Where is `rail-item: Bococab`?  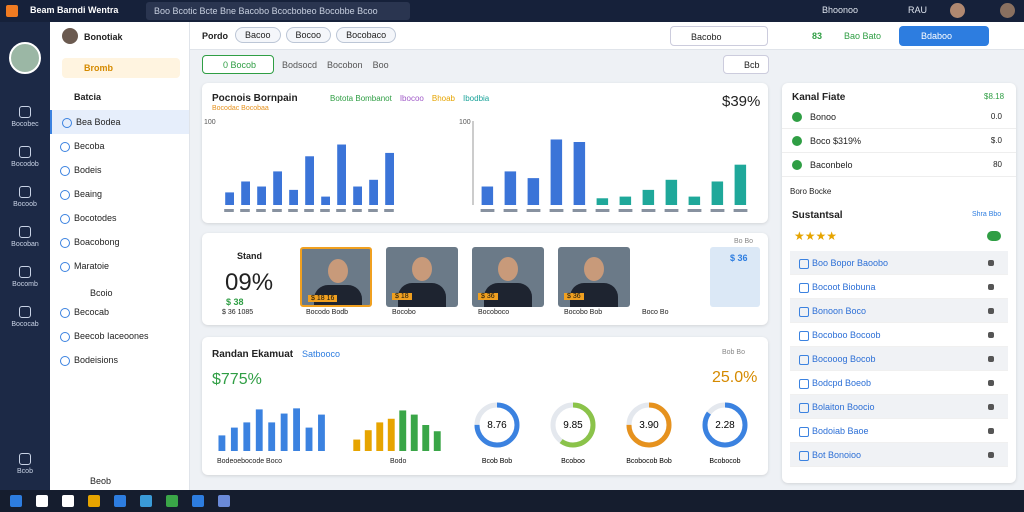 rail-item: Bococab is located at coordinates (25, 320).